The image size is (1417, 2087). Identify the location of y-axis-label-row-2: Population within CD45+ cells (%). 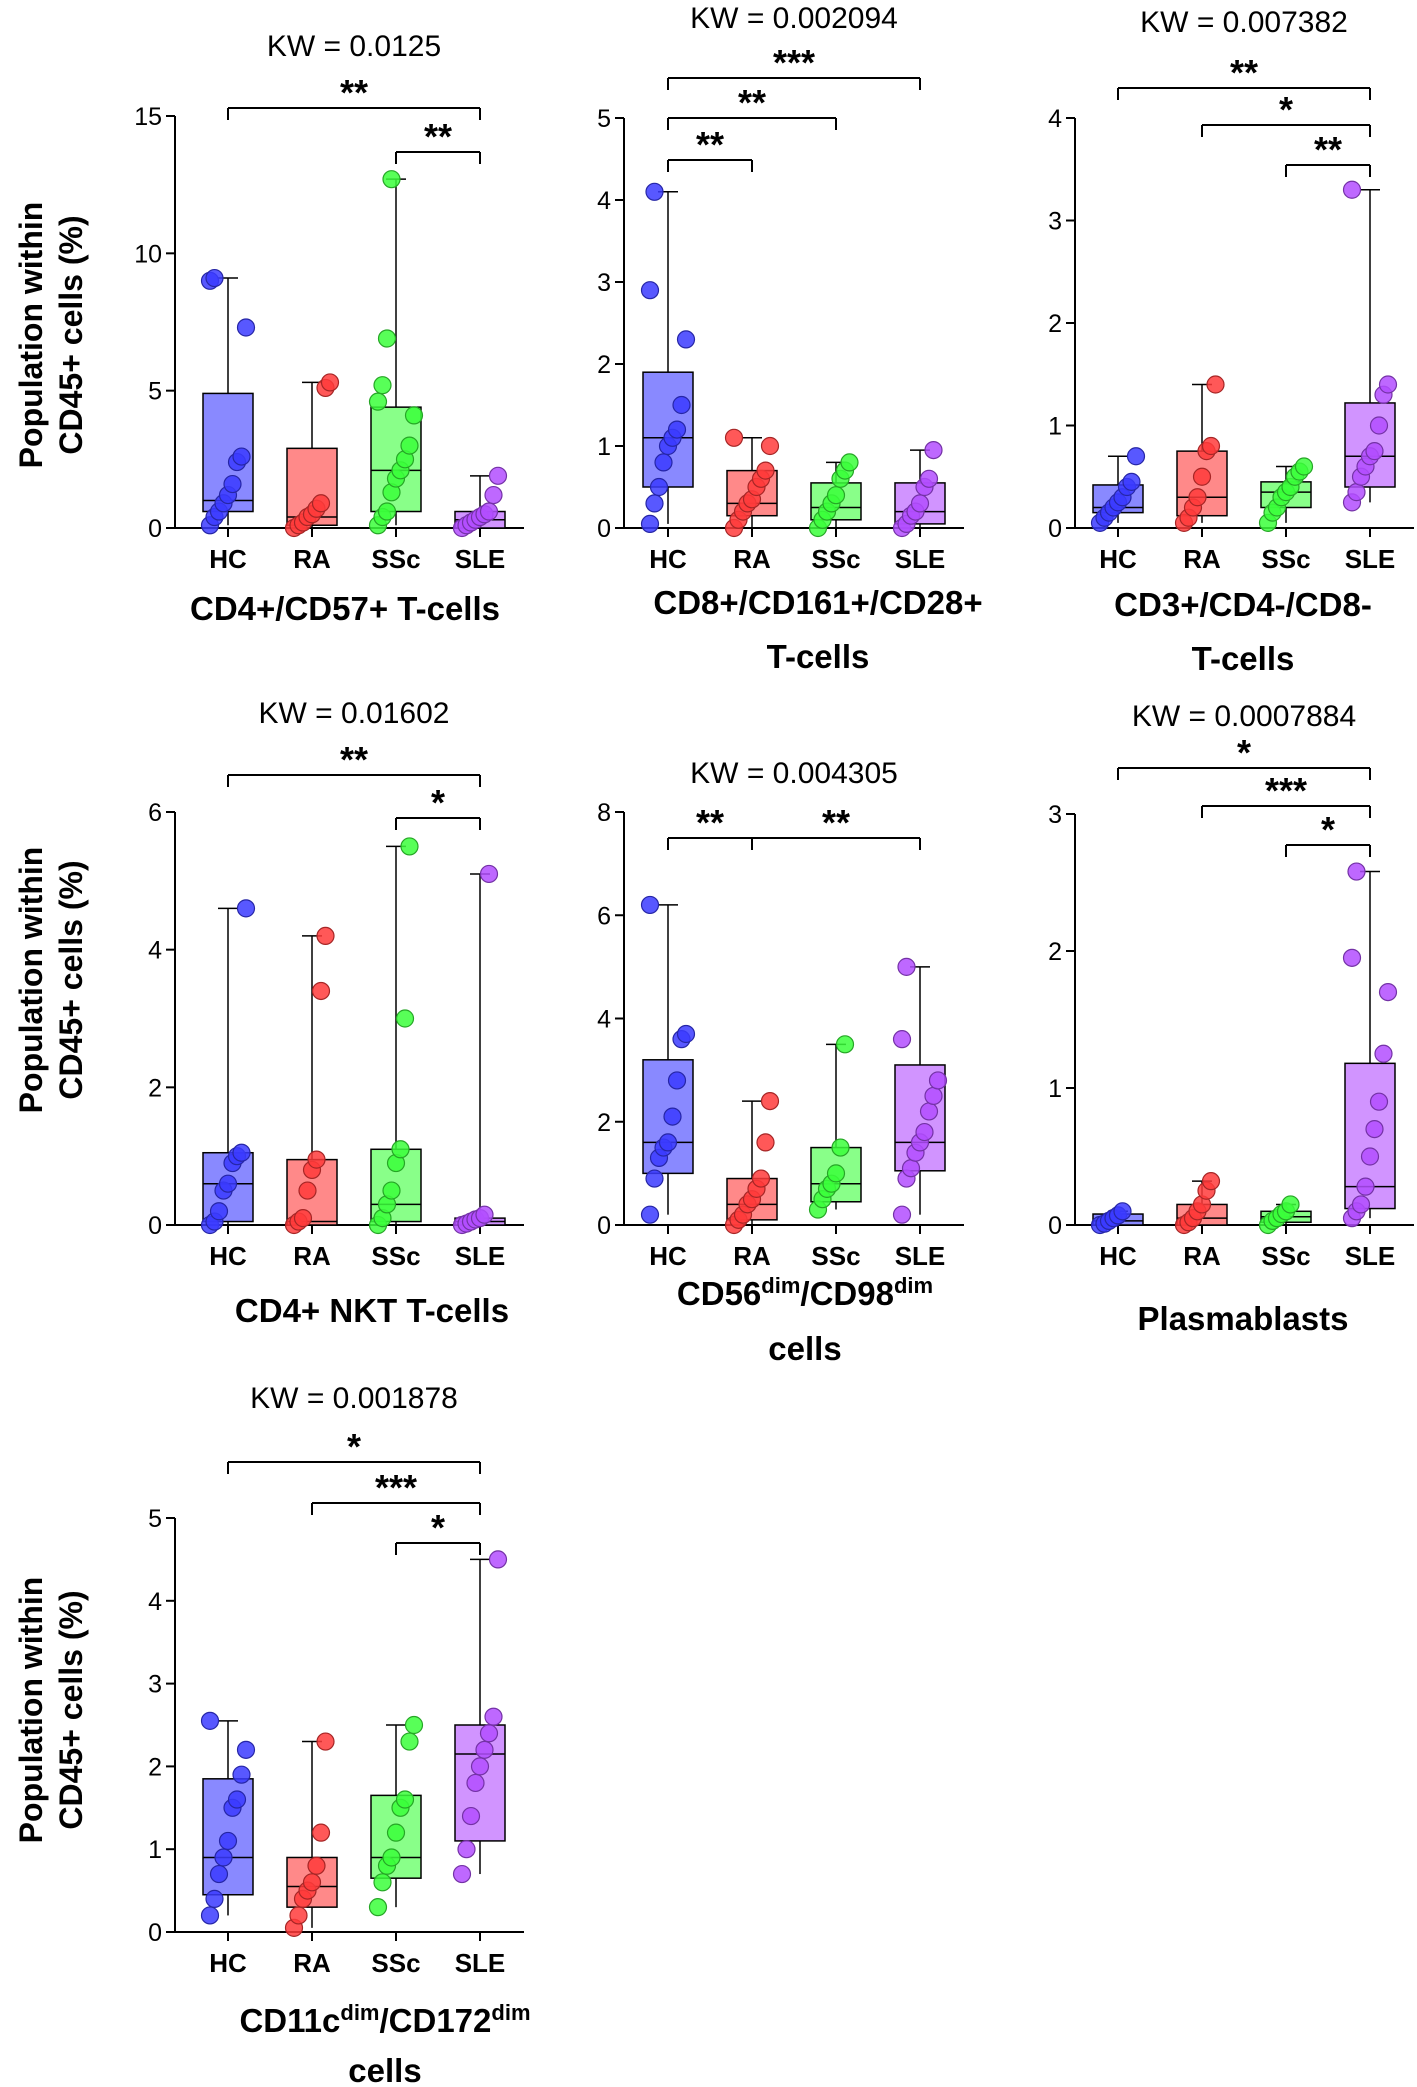
(51, 980).